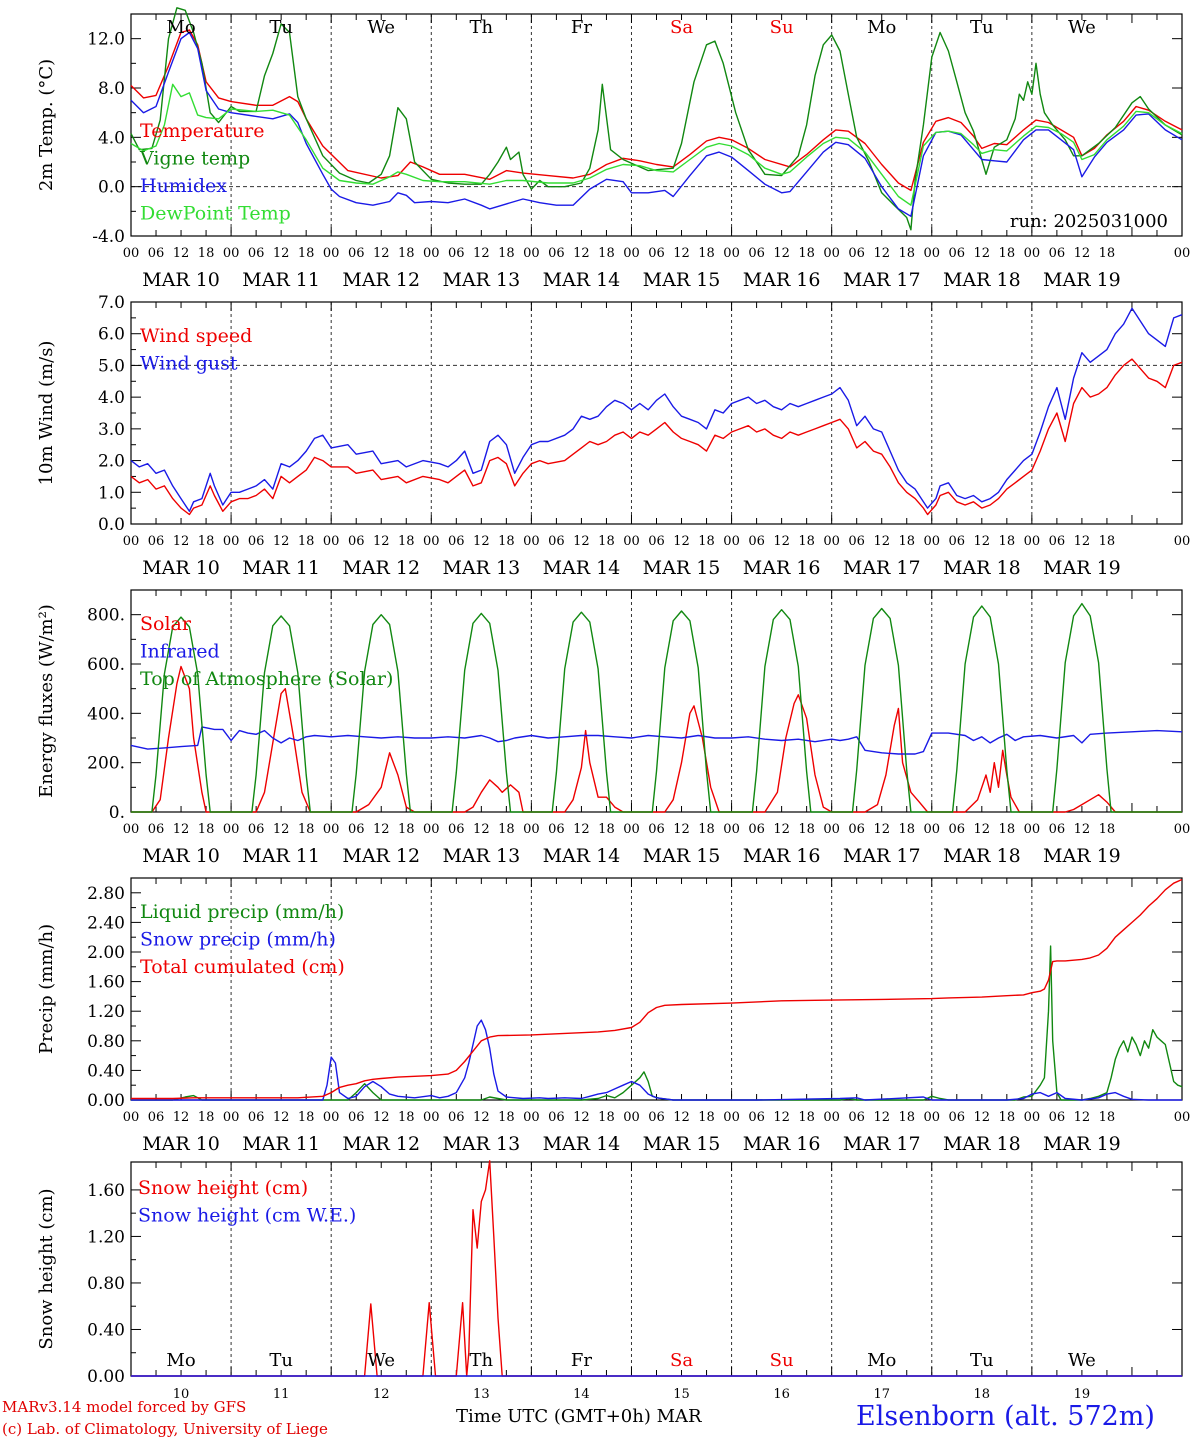 The height and width of the screenshot is (1440, 1194). I want to click on date-label: MAR 14, so click(582, 568).